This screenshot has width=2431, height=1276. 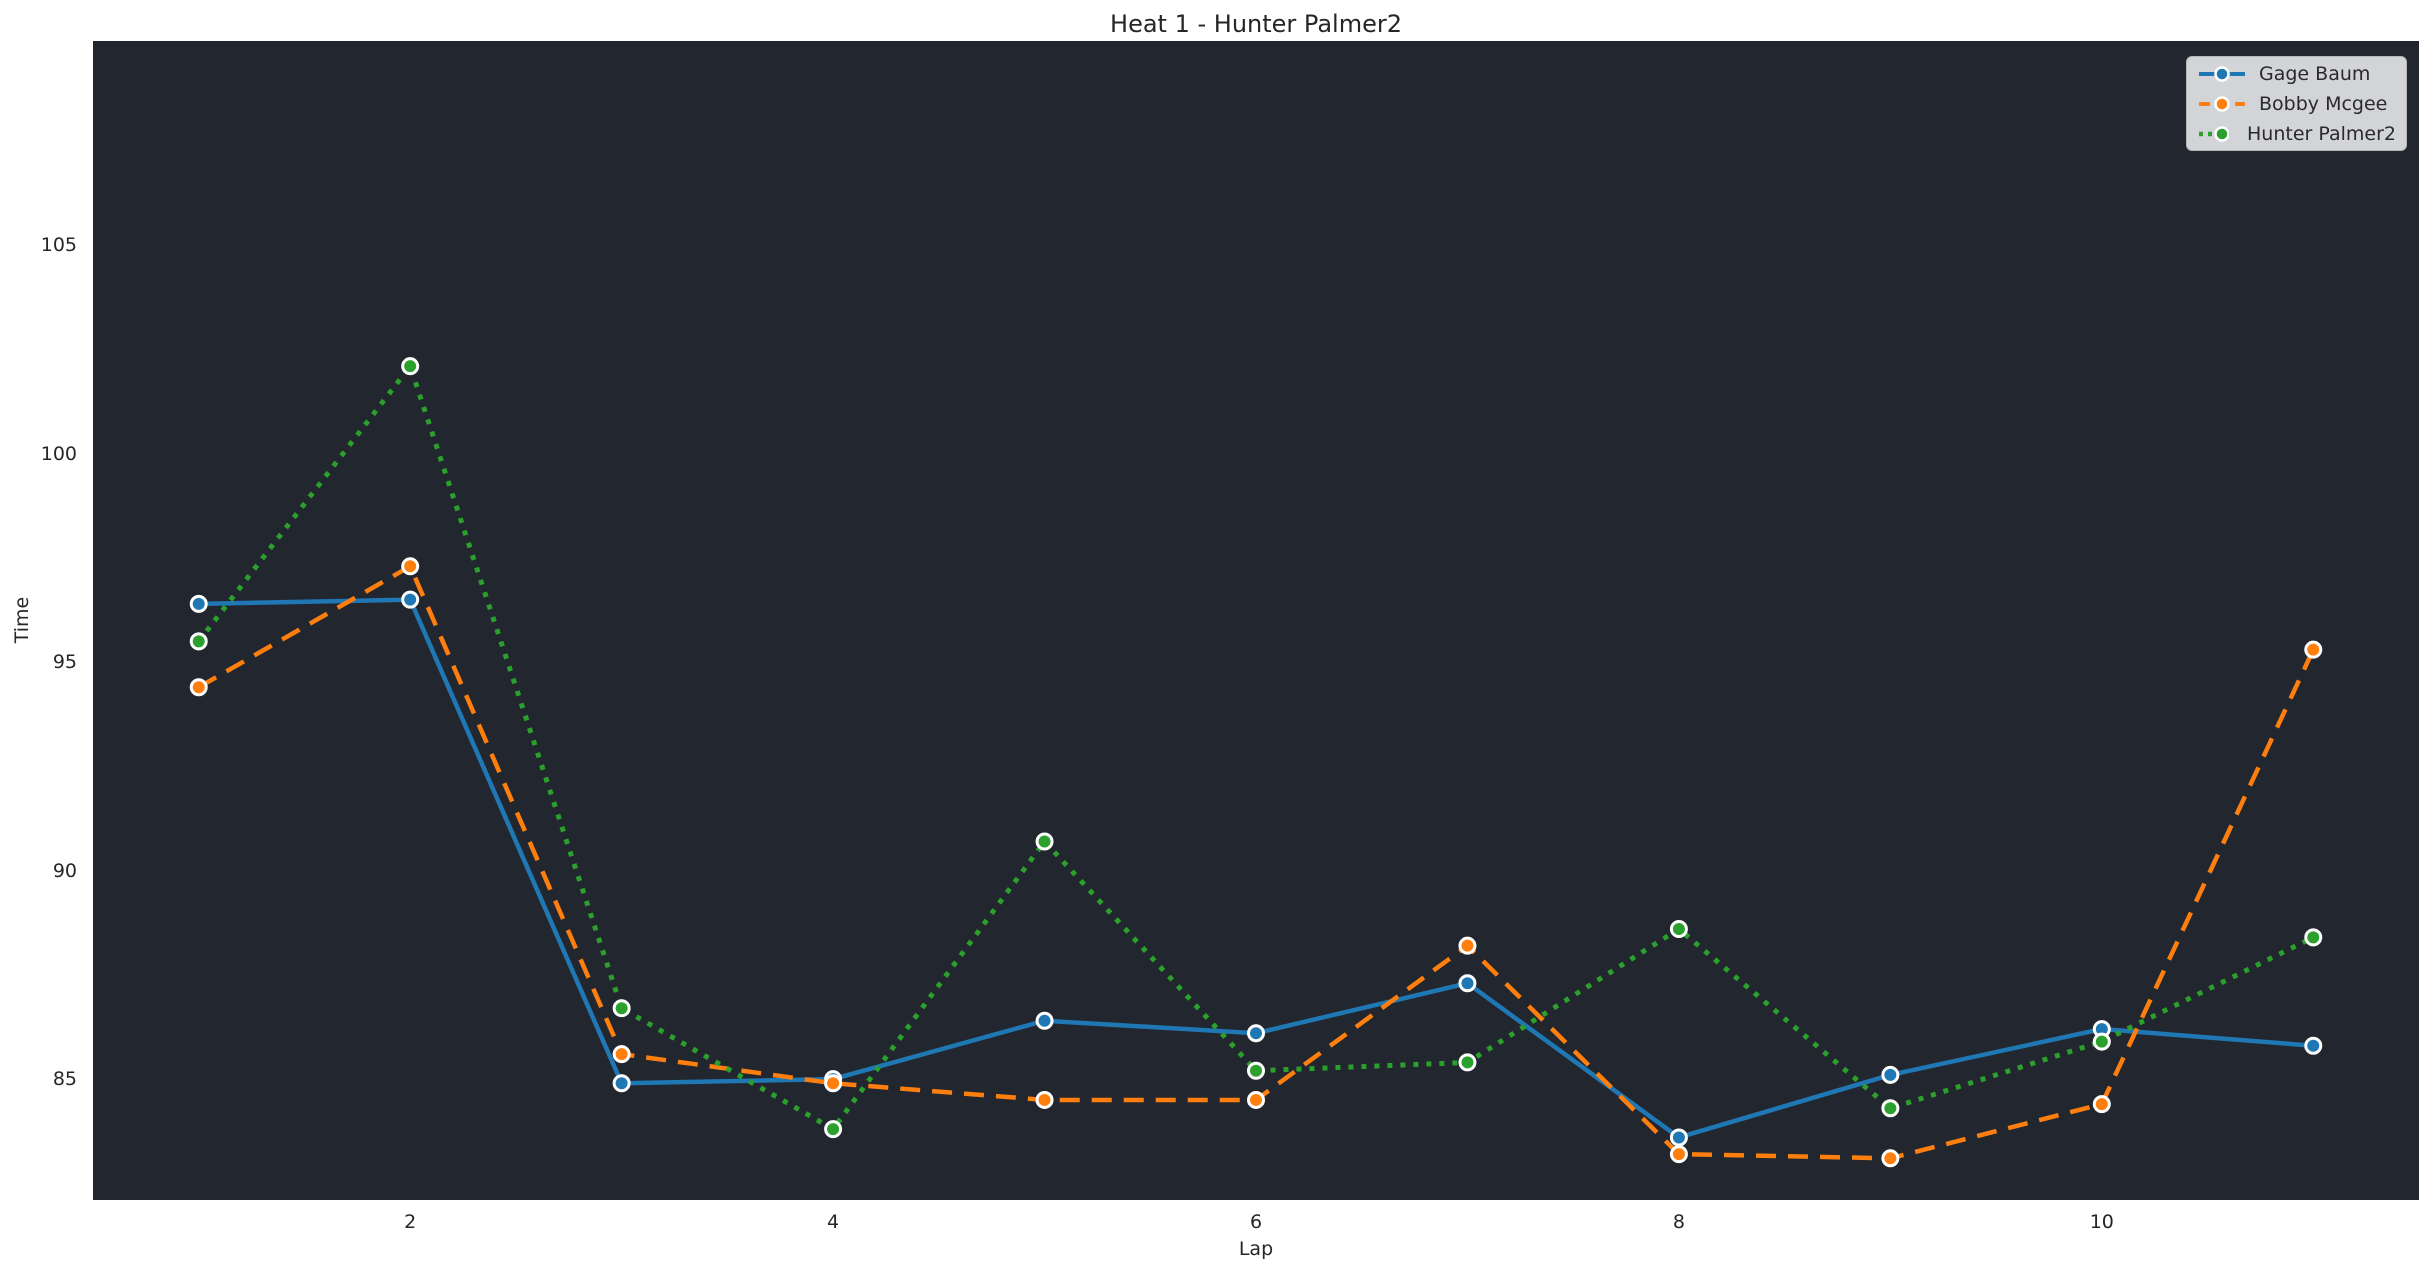 I want to click on legend-label: Gage Baum, so click(x=2315, y=73).